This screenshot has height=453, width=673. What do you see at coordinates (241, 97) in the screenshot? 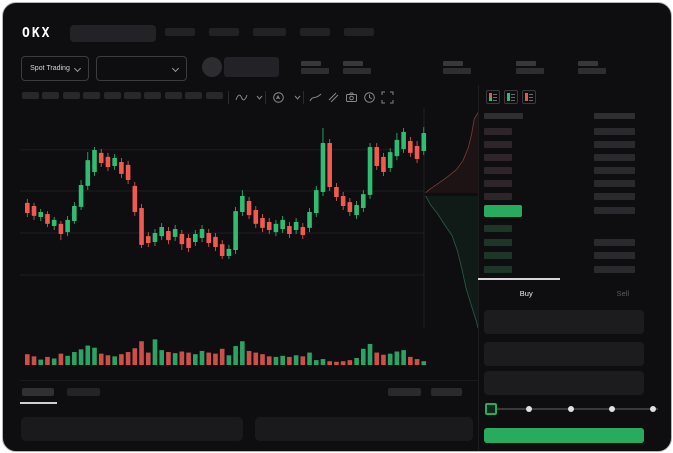
I see `chart-style-icon` at bounding box center [241, 97].